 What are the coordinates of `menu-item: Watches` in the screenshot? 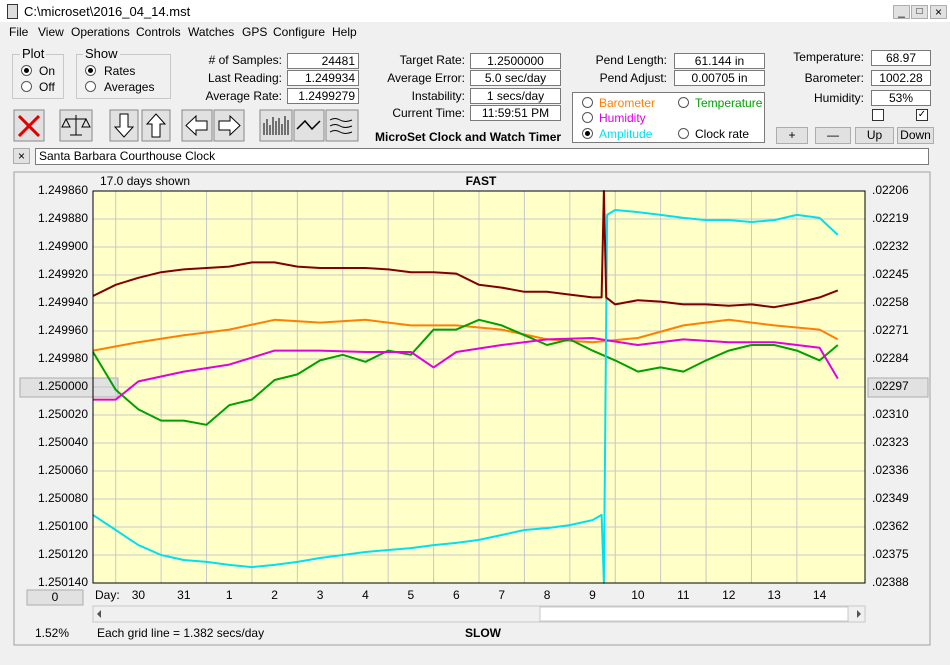 It's located at (211, 32).